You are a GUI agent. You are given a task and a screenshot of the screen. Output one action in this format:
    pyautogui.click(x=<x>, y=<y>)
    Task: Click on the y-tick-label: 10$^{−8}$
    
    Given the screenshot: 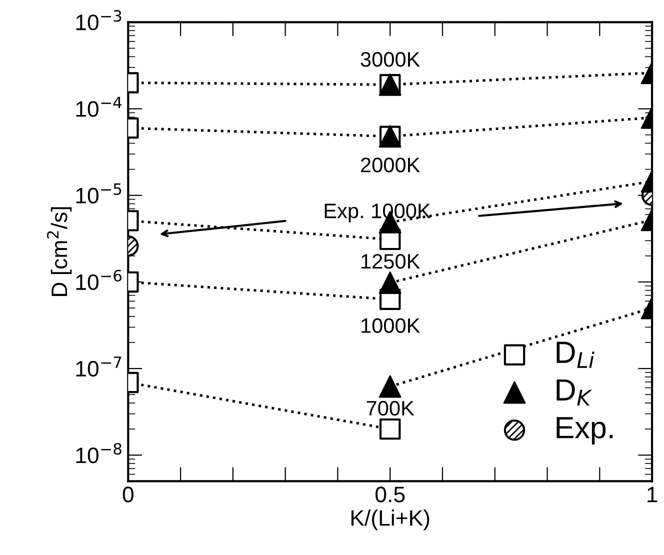 What is the action you would take?
    pyautogui.click(x=99, y=453)
    